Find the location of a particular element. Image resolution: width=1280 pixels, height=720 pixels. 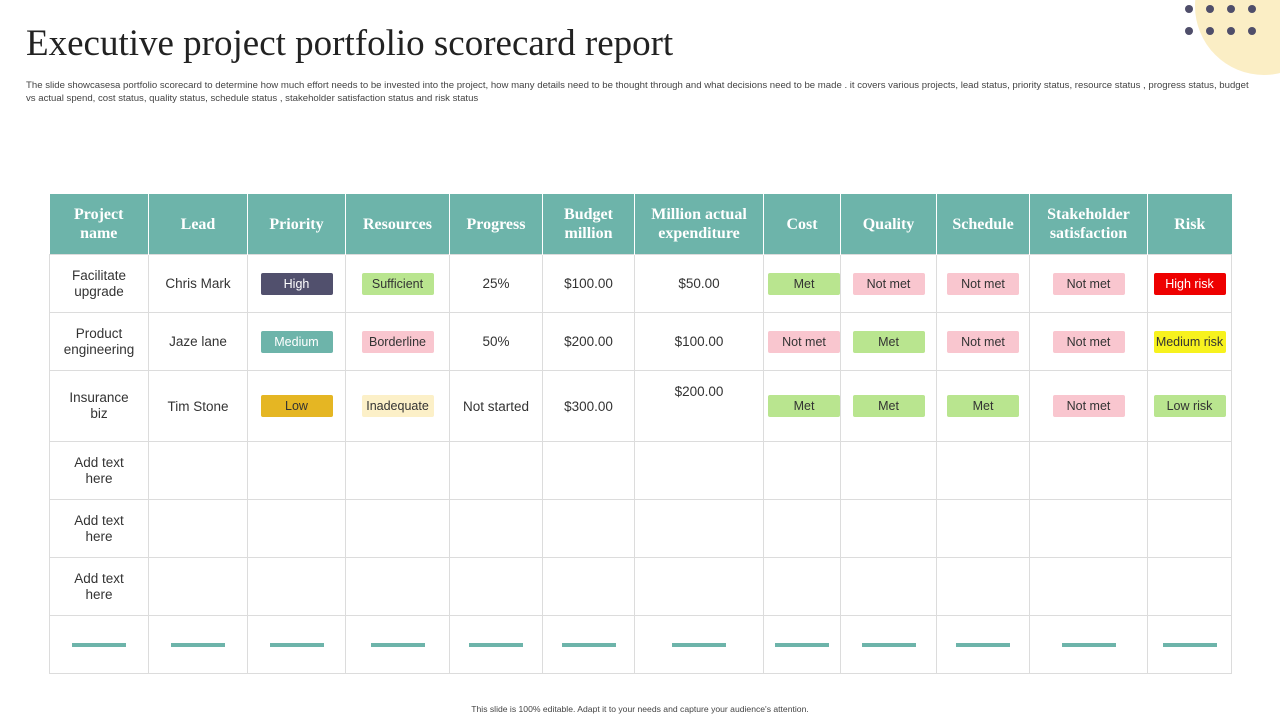

cell-priority: Low is located at coordinates (296, 406).